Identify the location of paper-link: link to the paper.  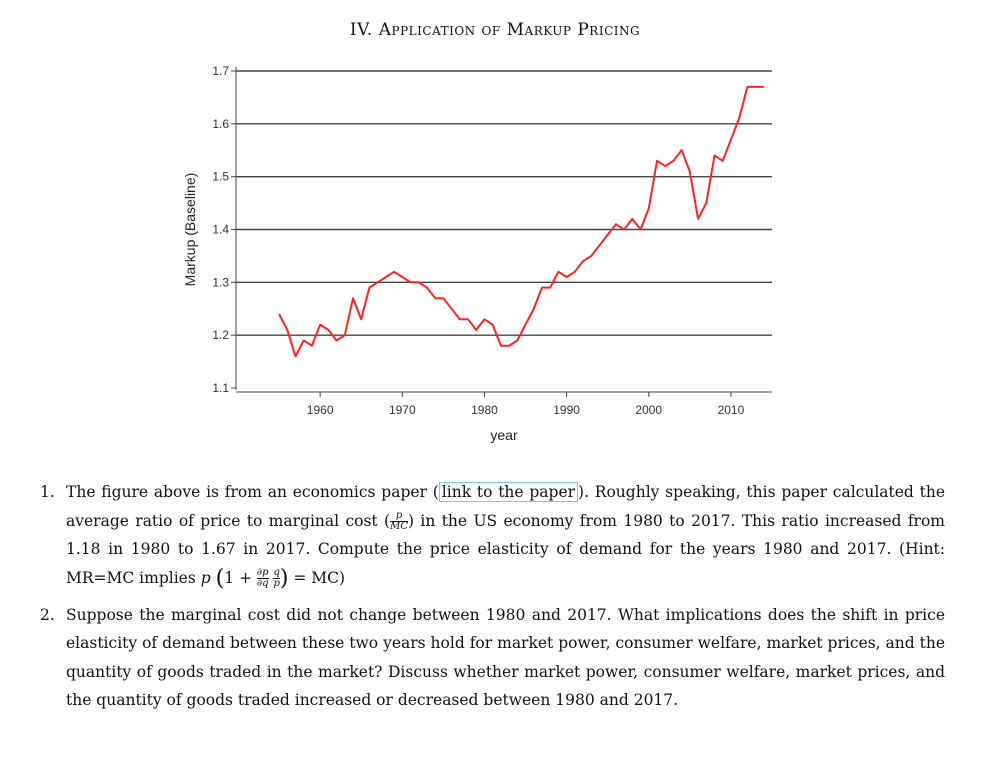
(508, 492).